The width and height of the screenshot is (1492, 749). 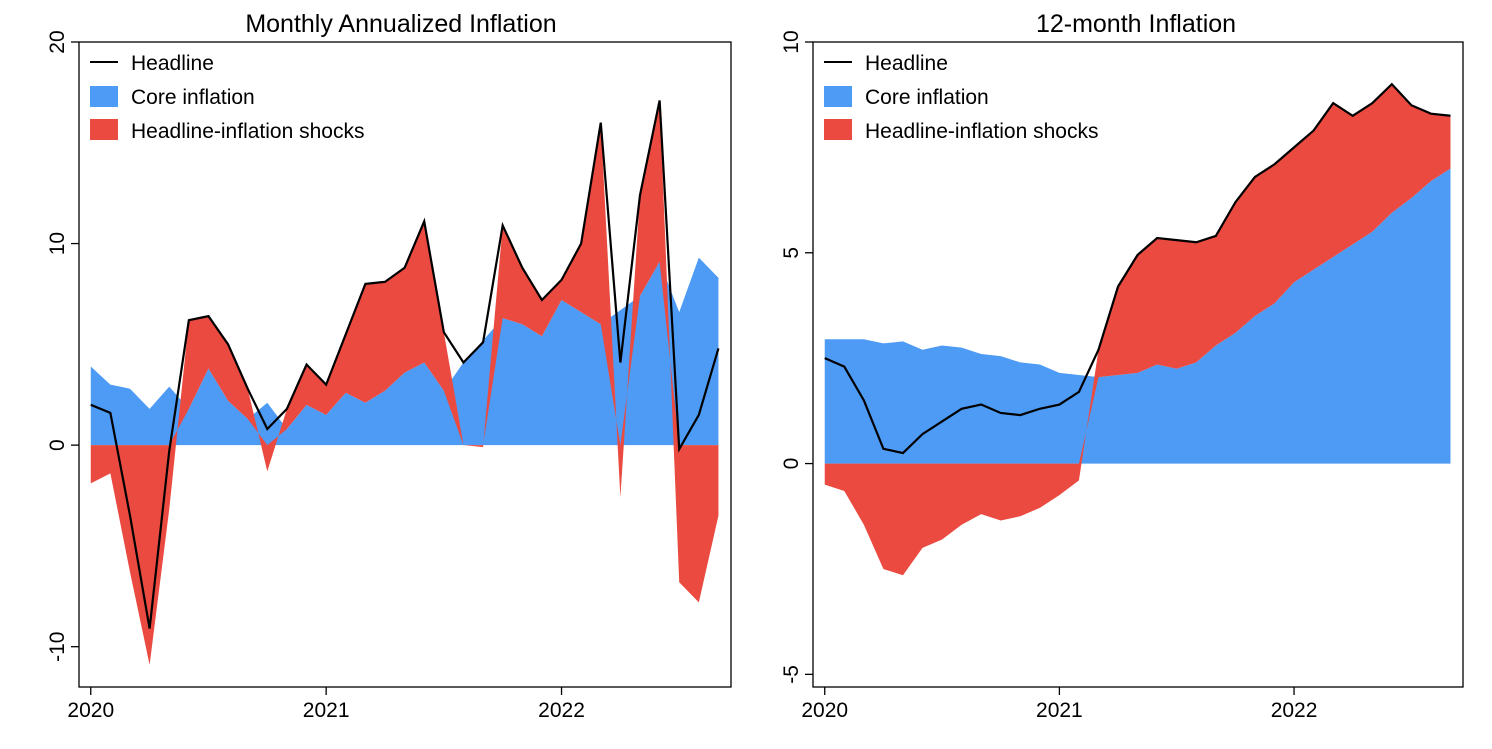 What do you see at coordinates (57, 647) in the screenshot?
I see `y-tick-label: -10` at bounding box center [57, 647].